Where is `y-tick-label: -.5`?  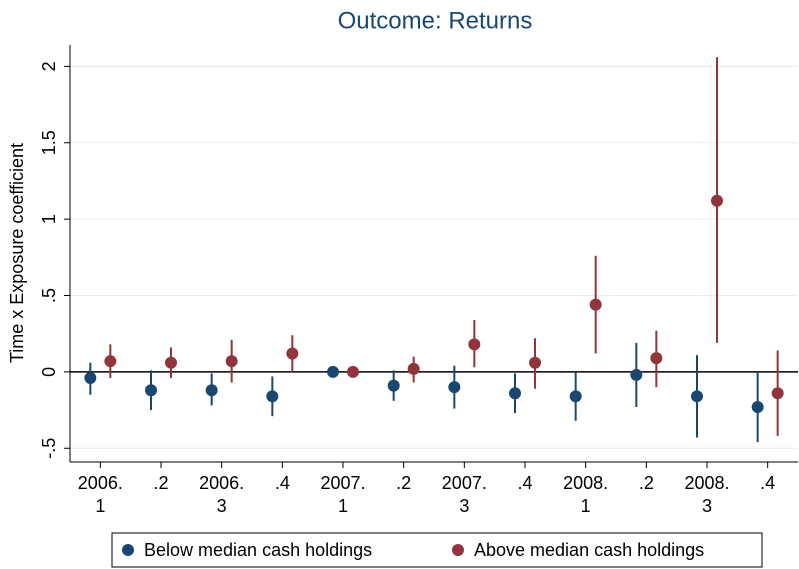 y-tick-label: -.5 is located at coordinates (49, 448).